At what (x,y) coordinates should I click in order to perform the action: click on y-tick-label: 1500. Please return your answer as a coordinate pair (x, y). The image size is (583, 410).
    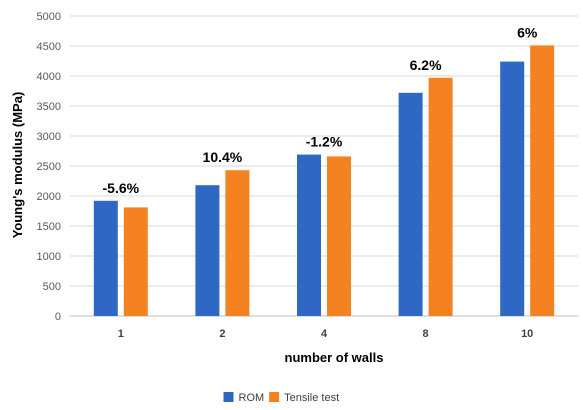
    Looking at the image, I should click on (49, 227).